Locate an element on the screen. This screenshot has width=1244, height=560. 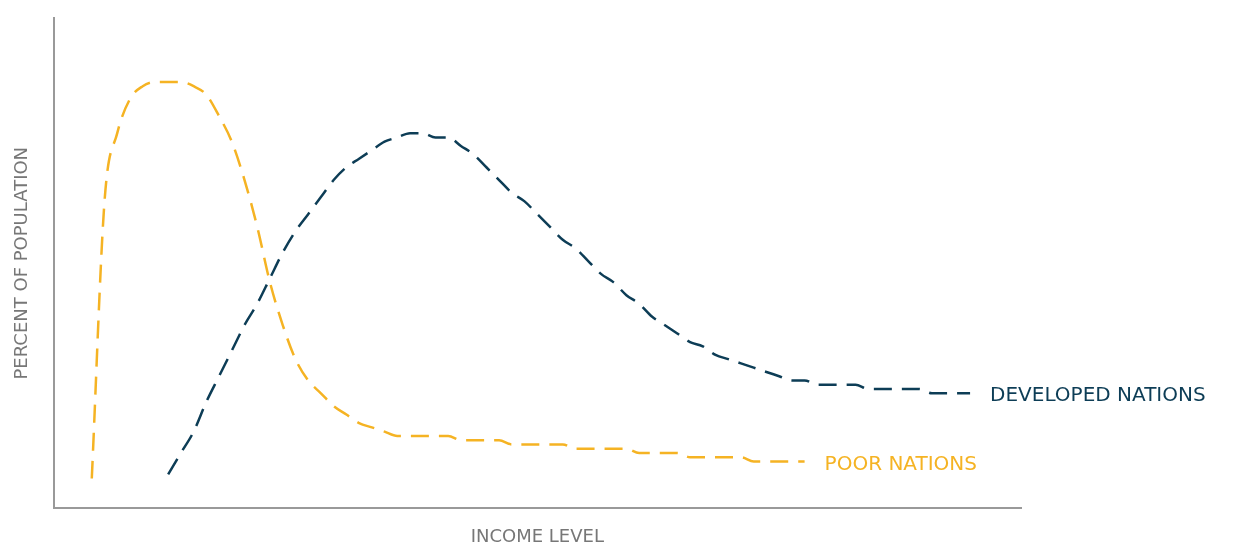
x-axis-title: INCOME LEVEL is located at coordinates (537, 535).